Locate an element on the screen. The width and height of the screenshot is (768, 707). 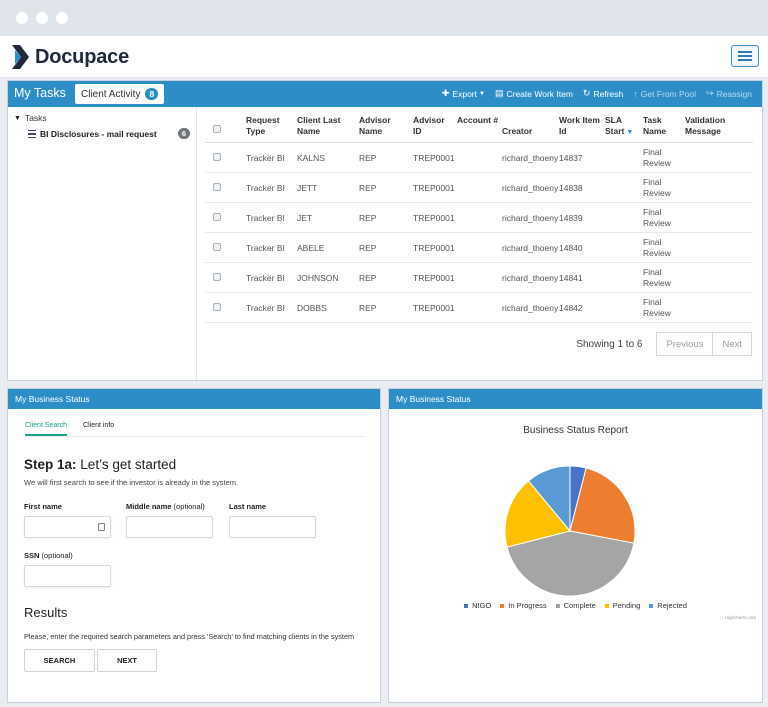
tab-client-search: Client Search is located at coordinates (46, 429).